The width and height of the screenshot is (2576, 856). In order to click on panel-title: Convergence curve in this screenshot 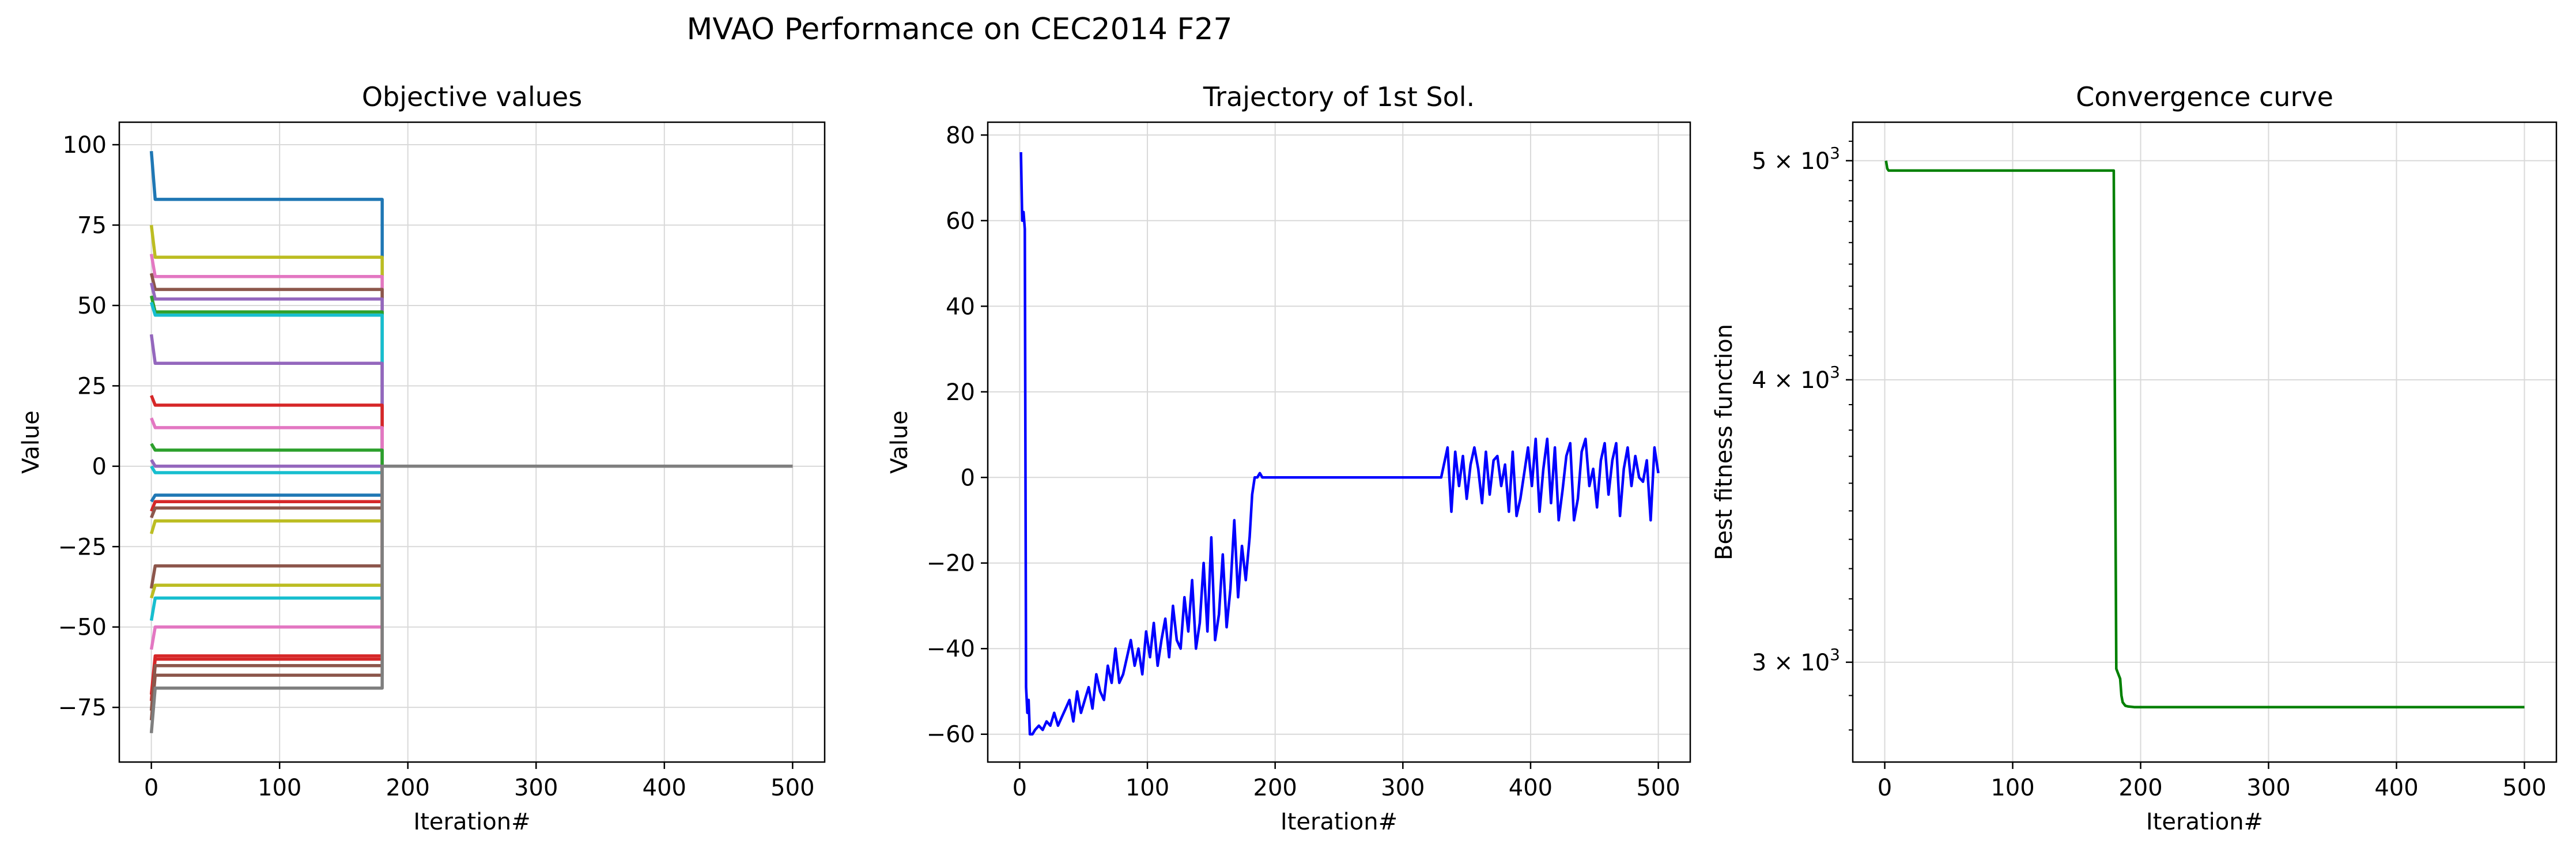, I will do `click(2204, 97)`.